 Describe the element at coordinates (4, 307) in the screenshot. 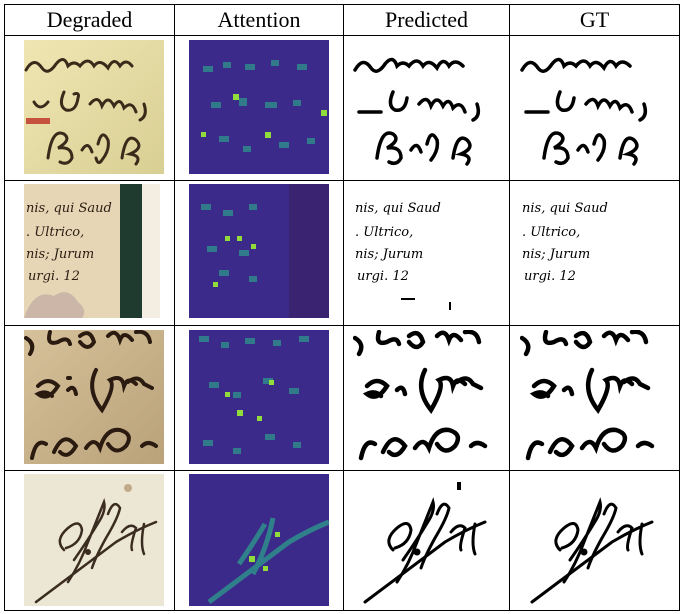

I see `table-left-rule` at that location.